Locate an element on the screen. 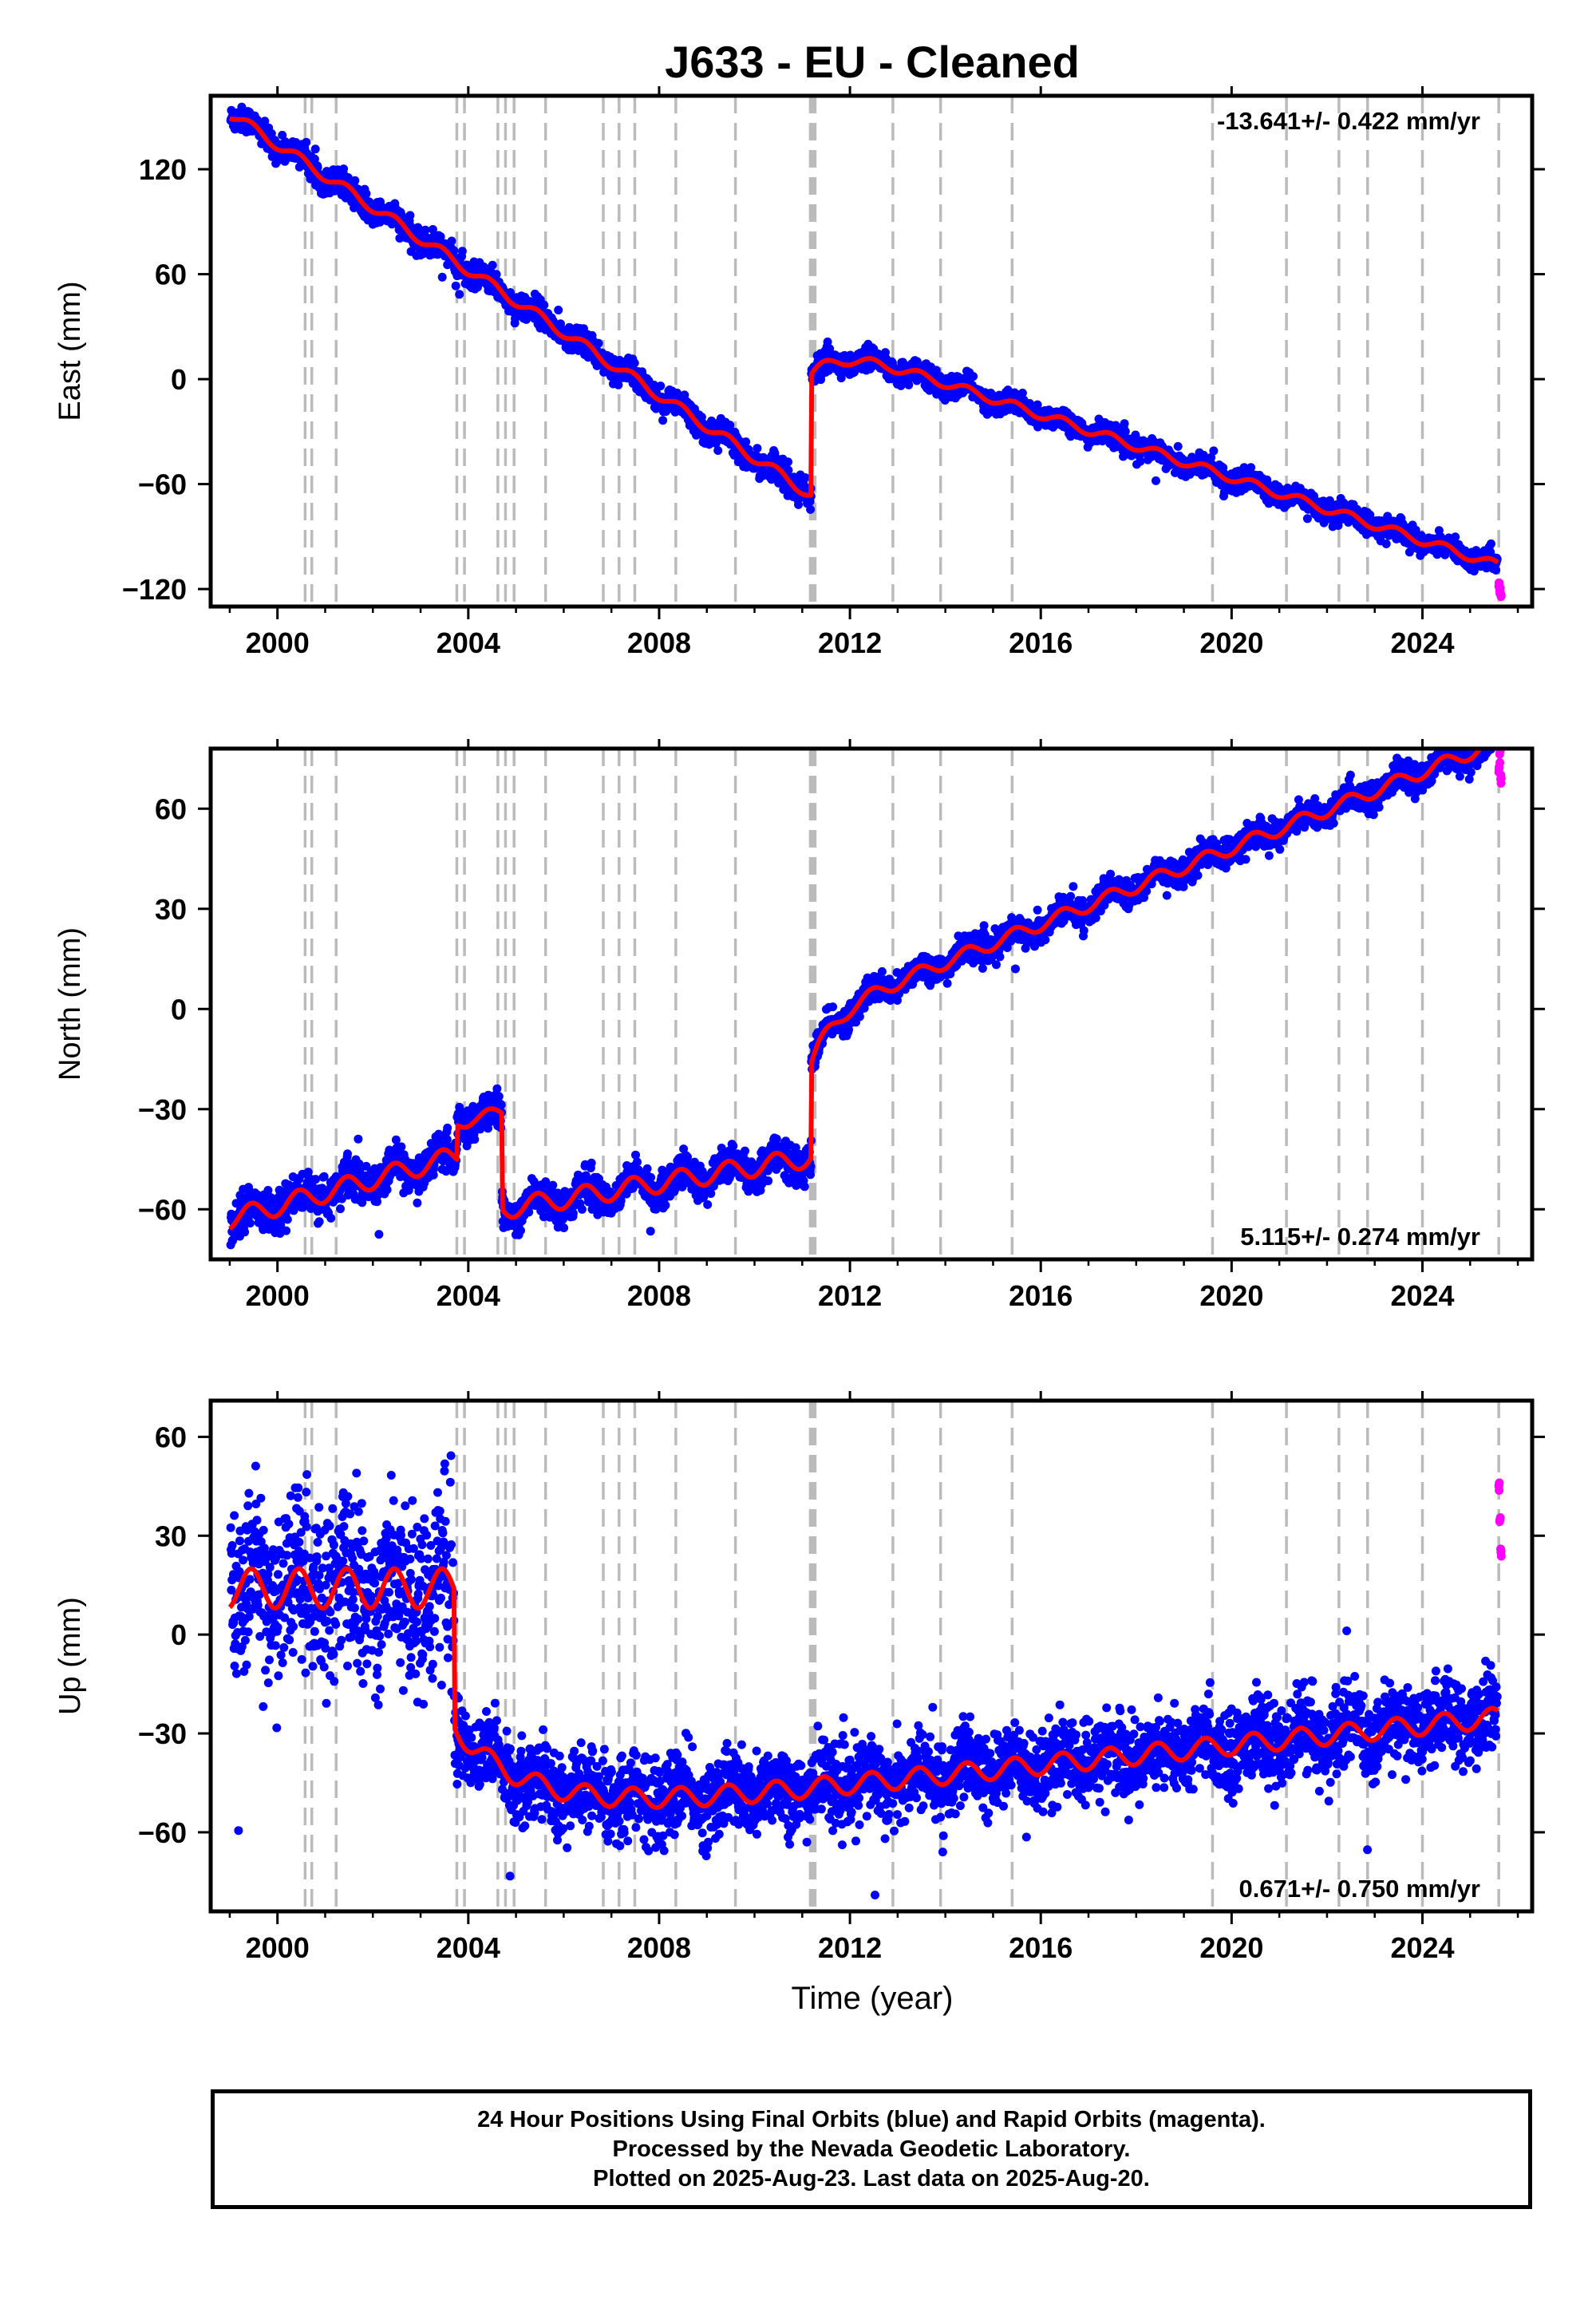 This screenshot has height=2316, width=1596. x-tick-label: 2008 is located at coordinates (659, 642).